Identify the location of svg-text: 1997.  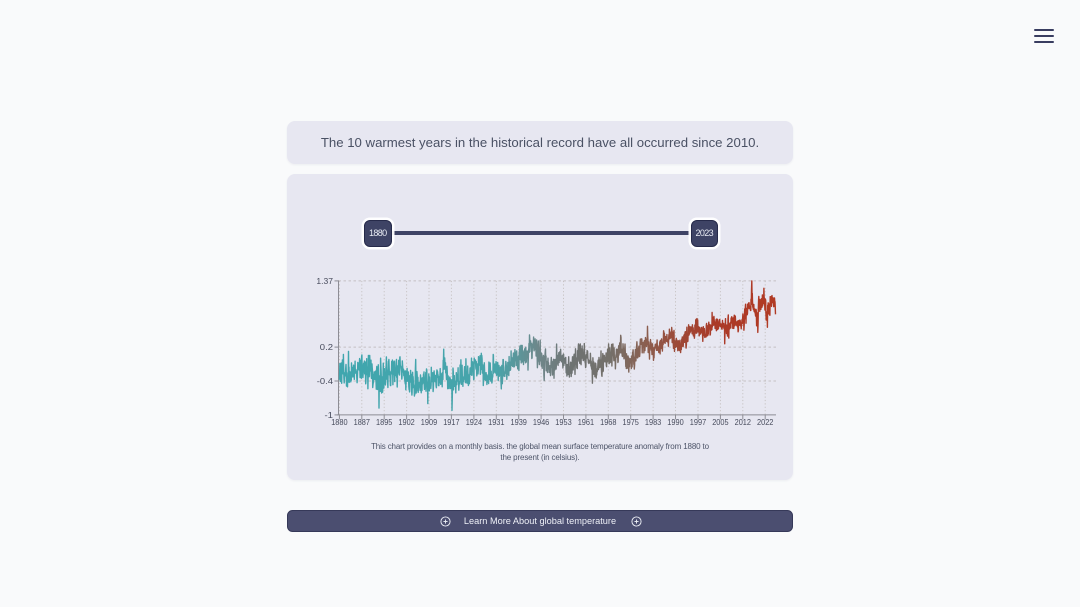
(698, 422).